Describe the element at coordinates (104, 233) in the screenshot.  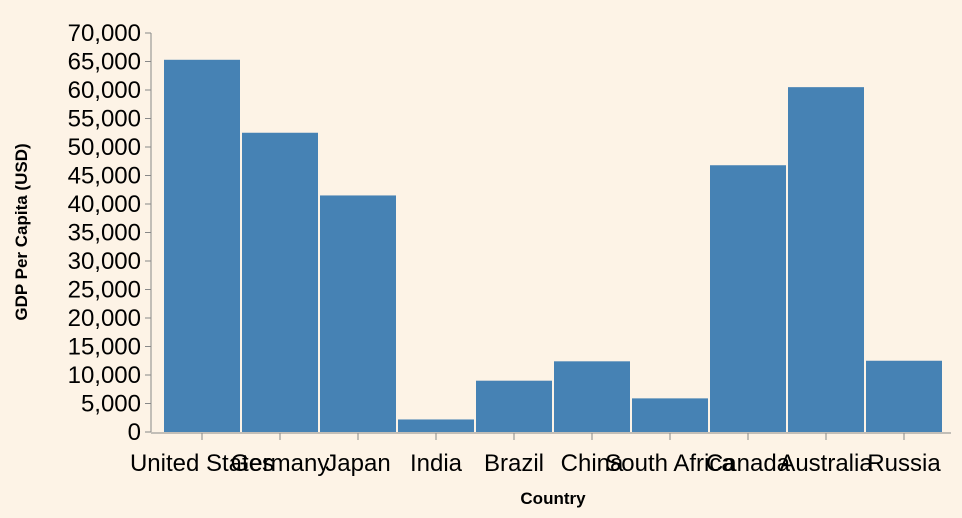
I see `y-tick-label: 35,000` at that location.